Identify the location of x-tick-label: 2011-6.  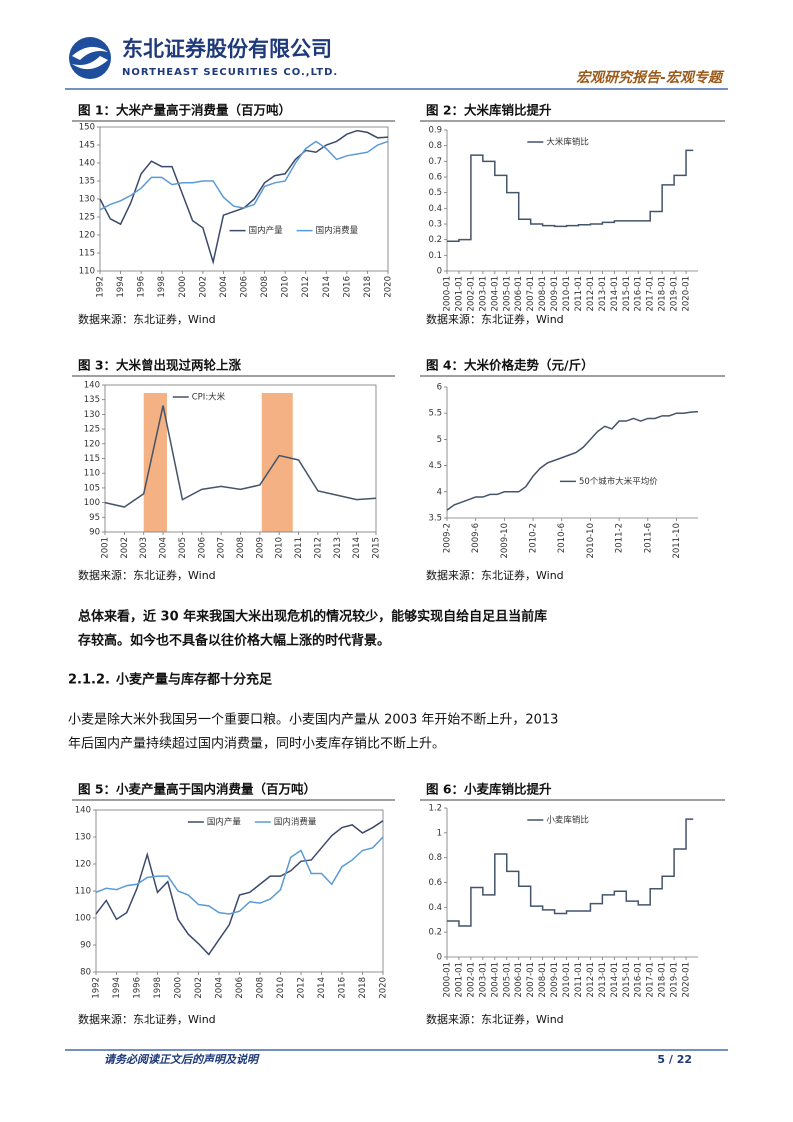
(648, 538).